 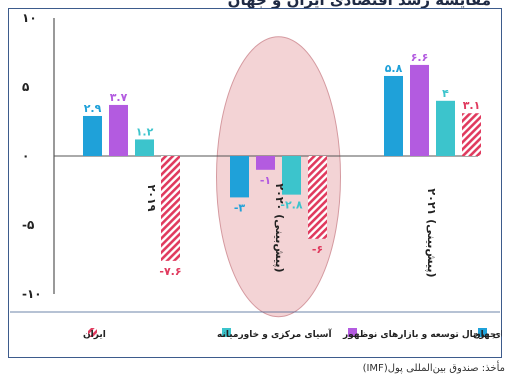 What do you see at coordinates (291, 205) in the screenshot?
I see `data-label: -۲.۸` at bounding box center [291, 205].